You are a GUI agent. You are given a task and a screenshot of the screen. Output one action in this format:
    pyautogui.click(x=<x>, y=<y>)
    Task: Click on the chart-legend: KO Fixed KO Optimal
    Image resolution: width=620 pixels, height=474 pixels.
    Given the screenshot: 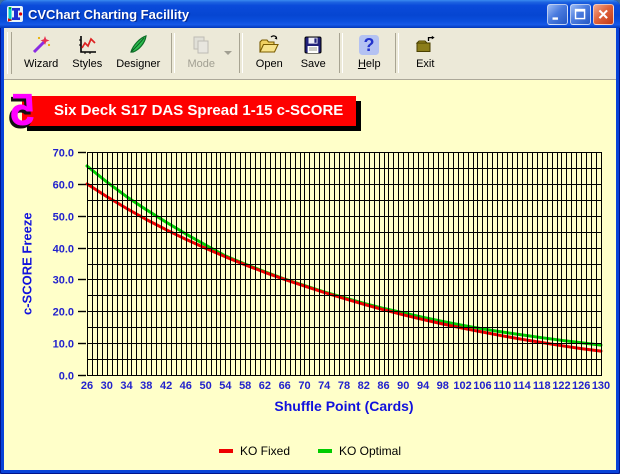 What is the action you would take?
    pyautogui.click(x=310, y=451)
    